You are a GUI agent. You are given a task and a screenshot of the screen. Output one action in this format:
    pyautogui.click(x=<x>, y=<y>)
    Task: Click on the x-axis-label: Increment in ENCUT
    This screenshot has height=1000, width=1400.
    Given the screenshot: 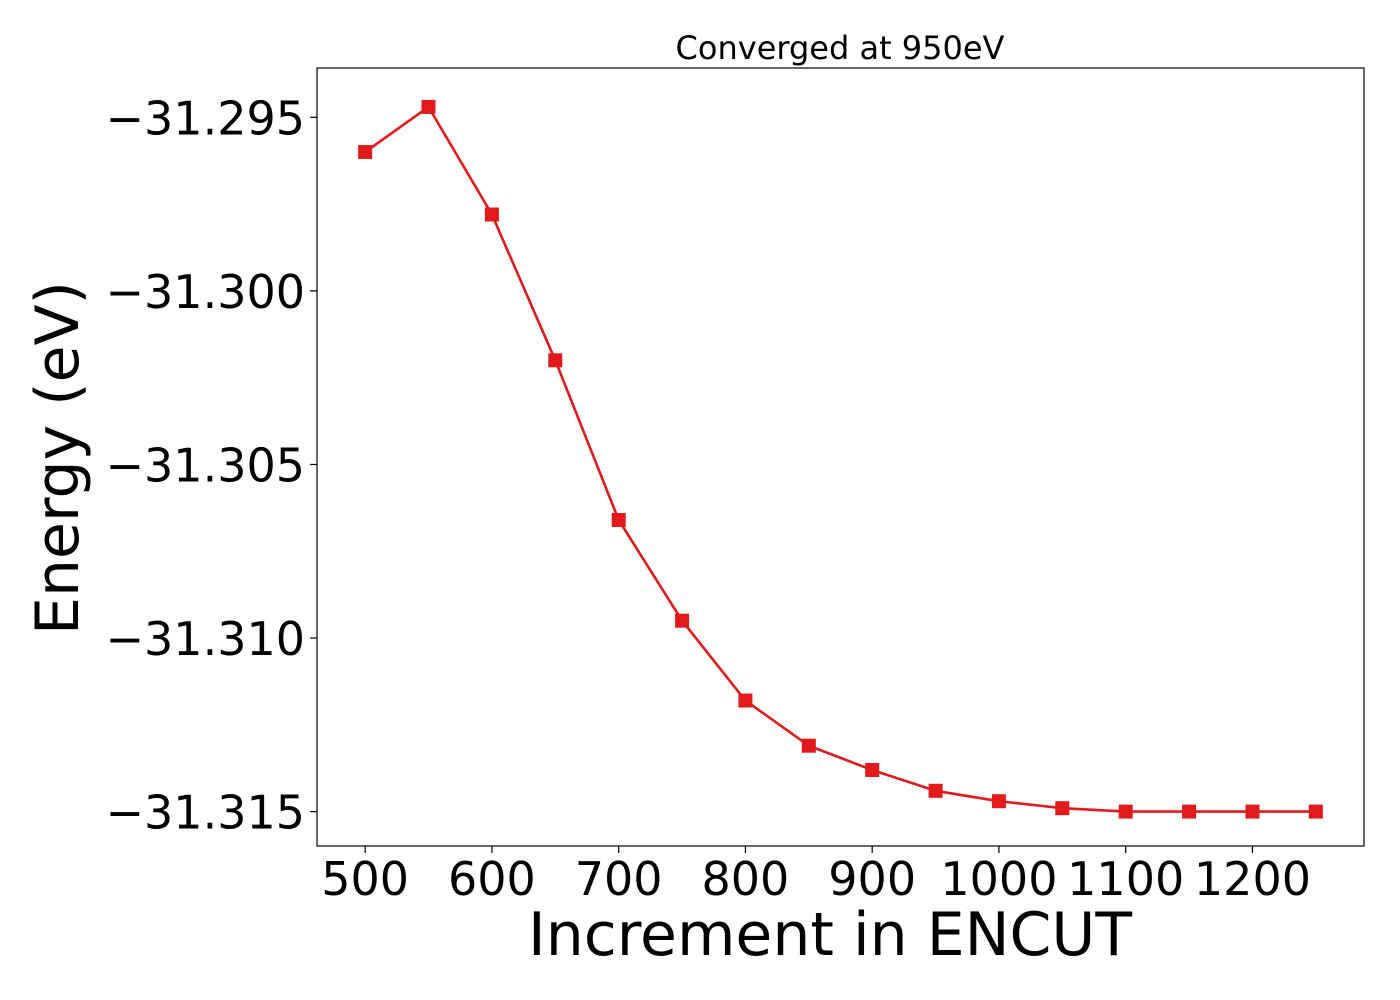 What is the action you would take?
    pyautogui.click(x=830, y=935)
    